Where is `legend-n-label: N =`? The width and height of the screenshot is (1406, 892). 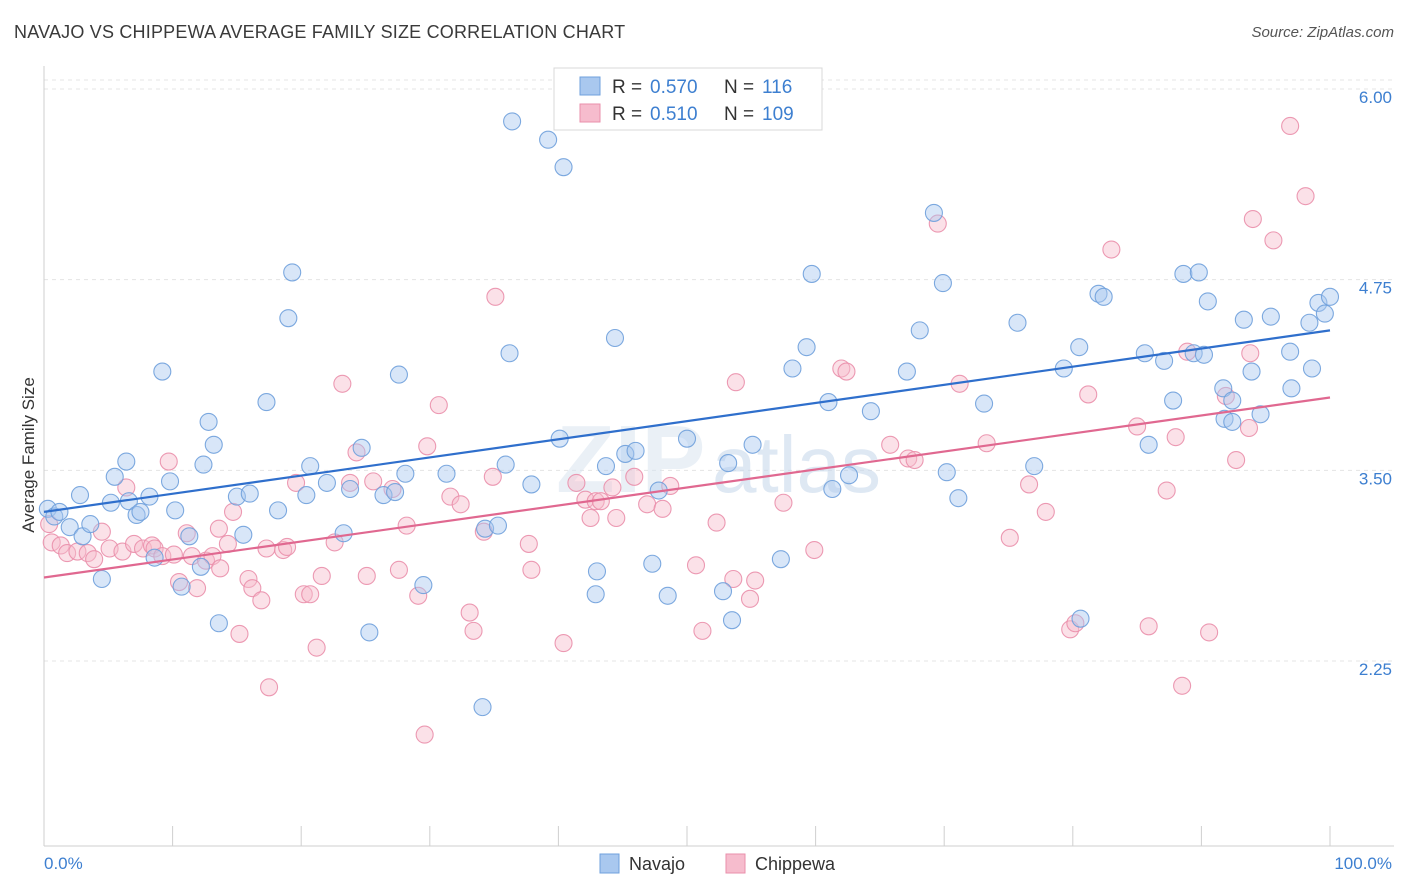
legend-n-label: N = is located at coordinates (739, 87).